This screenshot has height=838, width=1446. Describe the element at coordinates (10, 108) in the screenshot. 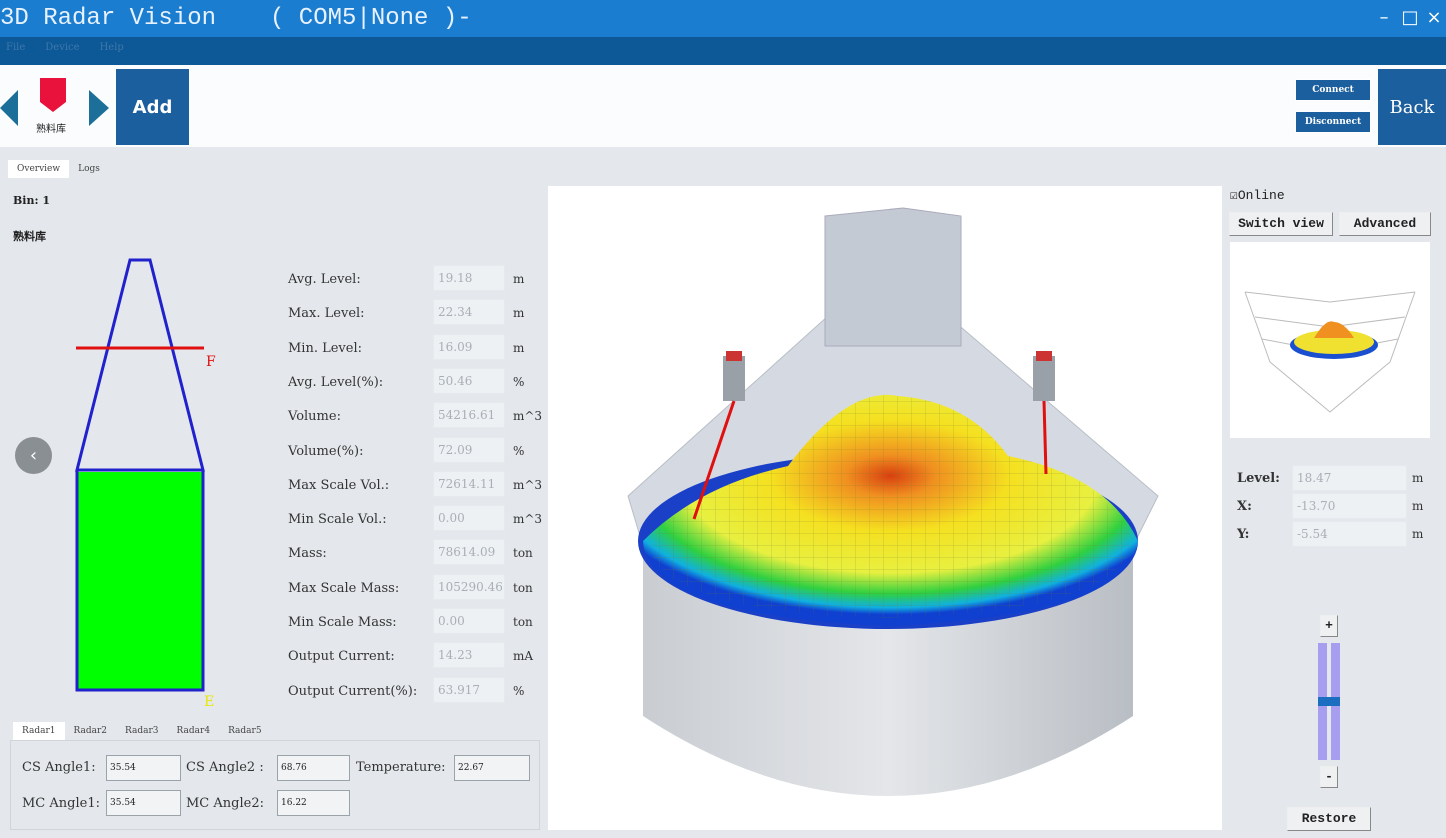

I see `previous-bin-icon` at that location.